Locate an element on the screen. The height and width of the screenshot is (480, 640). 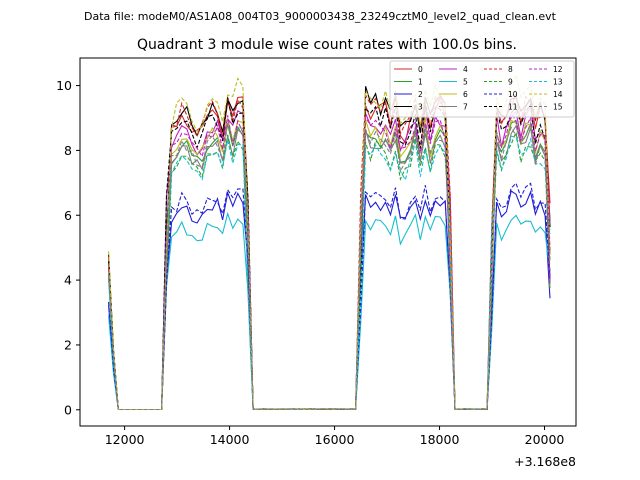
x-axis: 12000 14000 16000 18000 20000 is located at coordinates (335, 436).